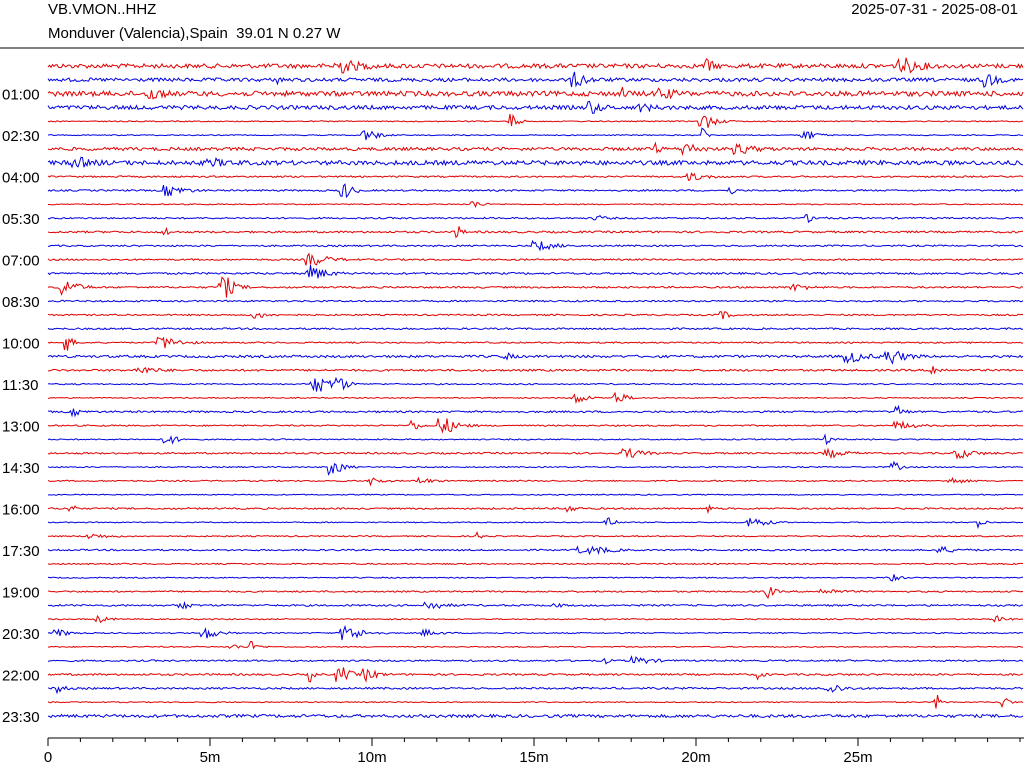 The height and width of the screenshot is (768, 1024). What do you see at coordinates (21, 510) in the screenshot?
I see `y-tick-label: 16:00` at bounding box center [21, 510].